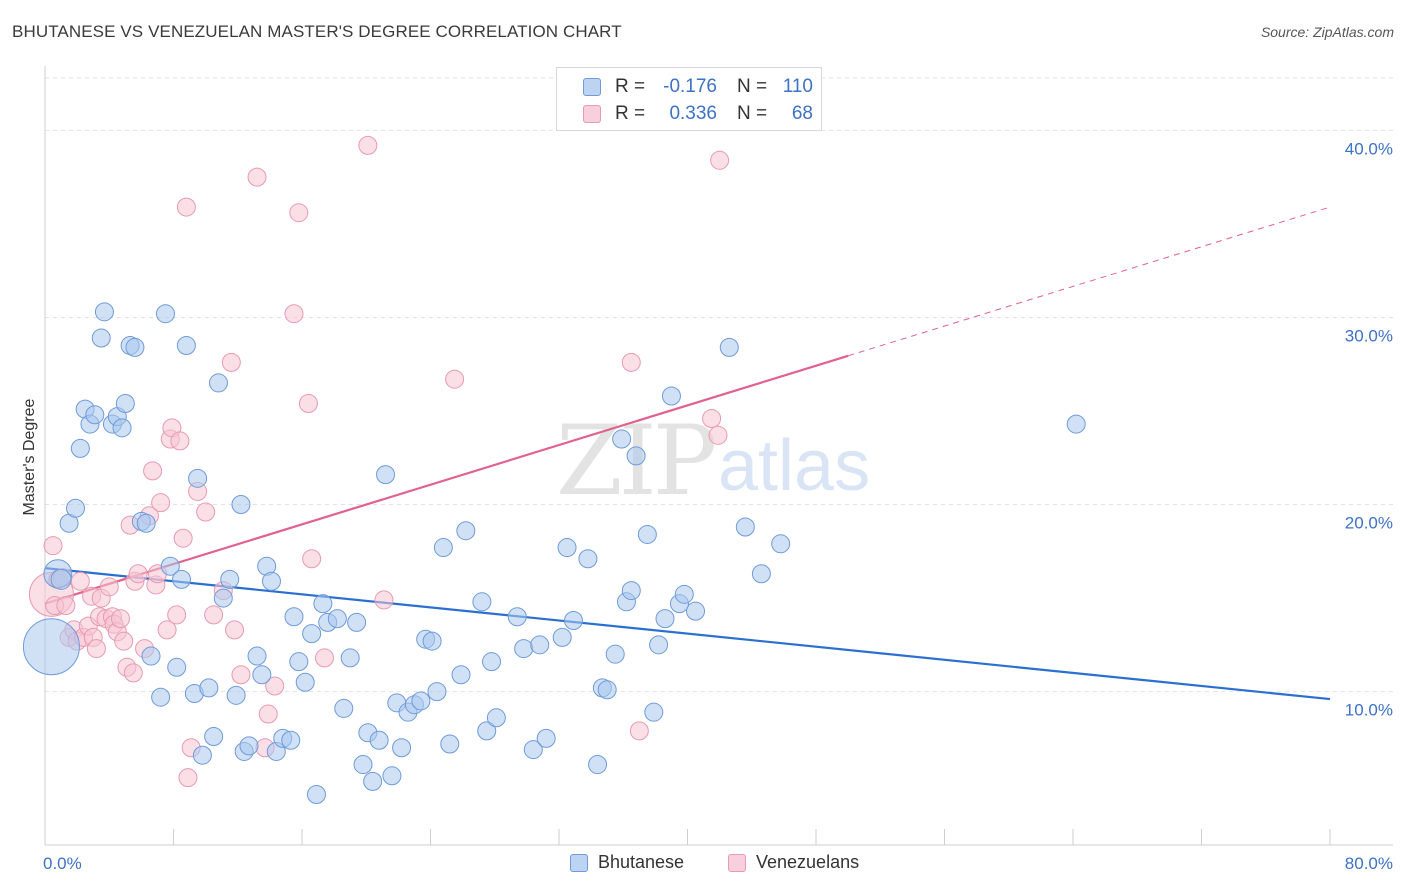 The height and width of the screenshot is (892, 1406). I want to click on x-tick-label-min: 0.0%, so click(62, 863).